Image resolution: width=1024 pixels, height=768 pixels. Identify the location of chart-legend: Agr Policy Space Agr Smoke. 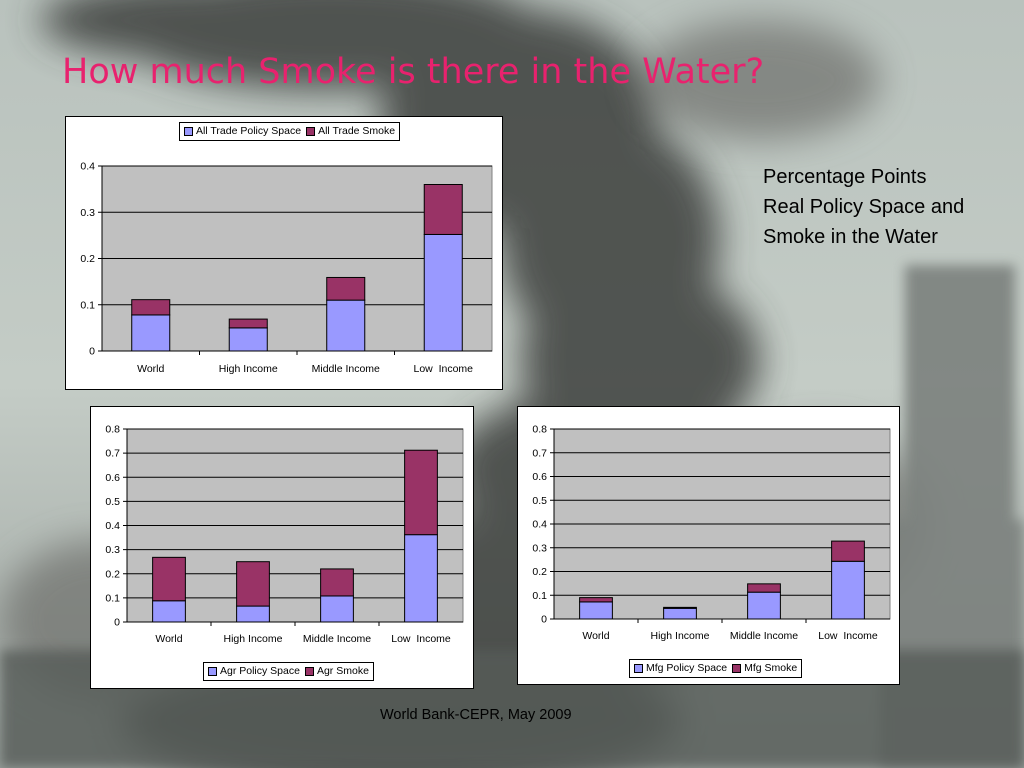
(288, 671).